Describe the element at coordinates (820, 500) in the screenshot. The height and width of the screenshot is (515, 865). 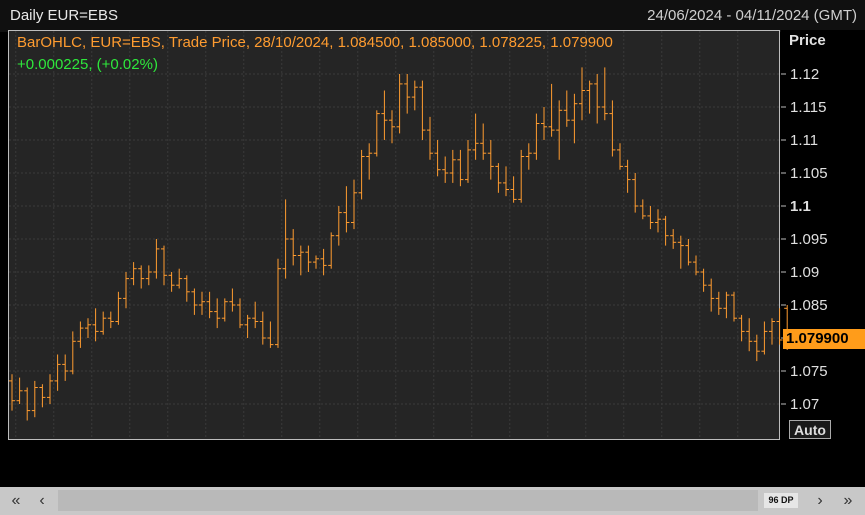
I see `scroll-next-button: ›` at that location.